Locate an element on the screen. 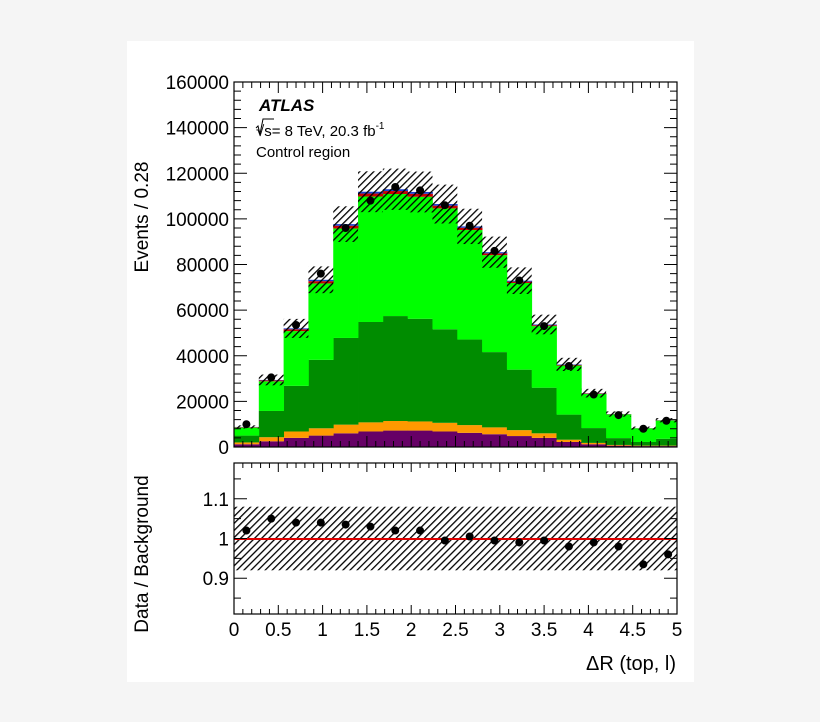  energy-lumi-text: √s= 8 TeV, 20.3 fb is located at coordinates (316, 131).